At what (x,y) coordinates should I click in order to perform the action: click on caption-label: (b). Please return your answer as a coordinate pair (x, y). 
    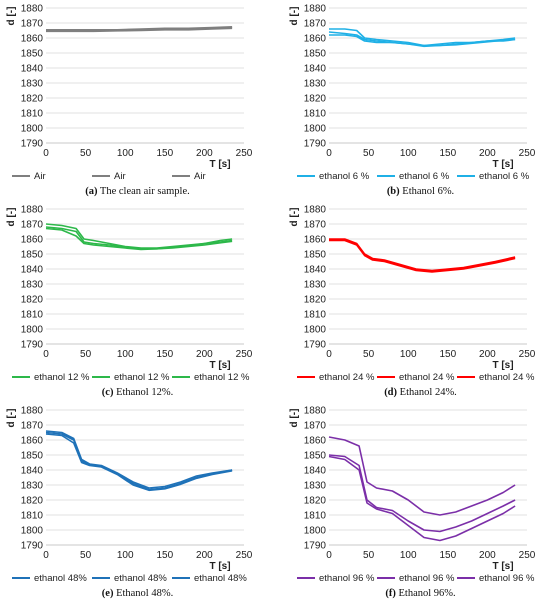
    Looking at the image, I should click on (393, 191).